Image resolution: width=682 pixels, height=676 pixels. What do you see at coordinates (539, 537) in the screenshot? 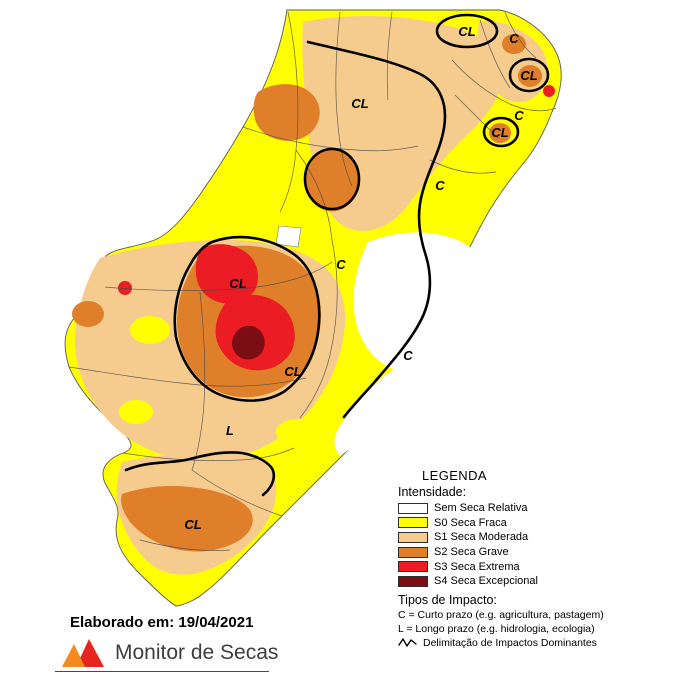
I see `legend-item: S1 Seca Moderada` at bounding box center [539, 537].